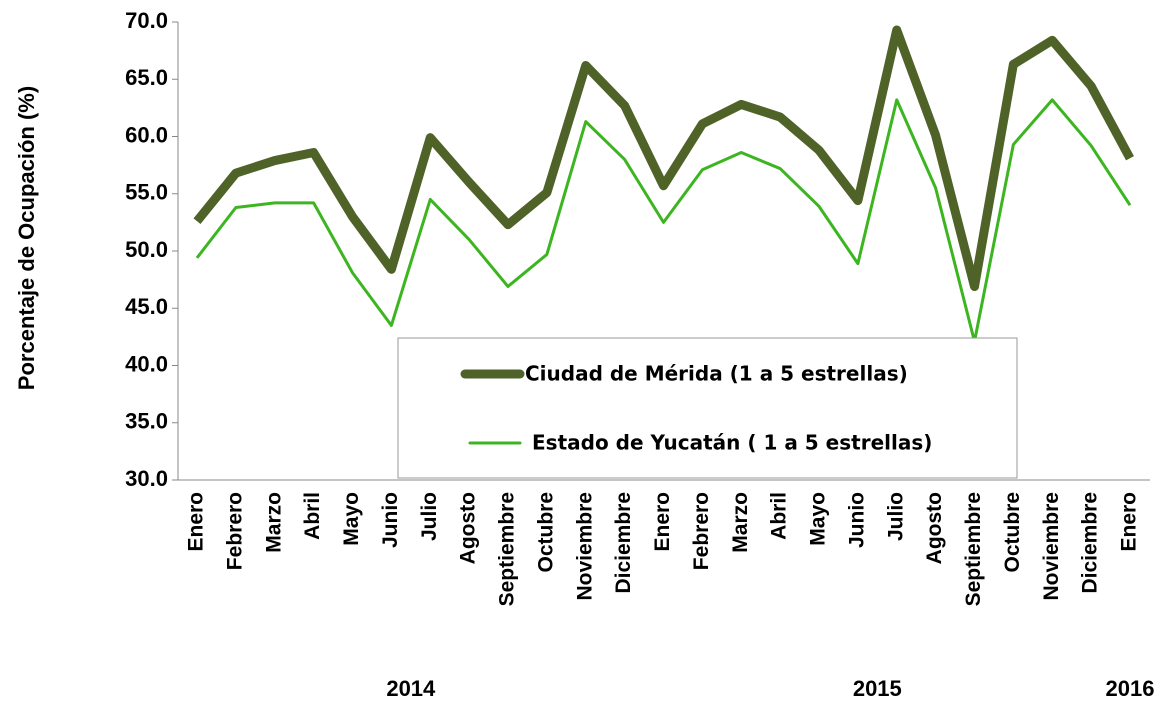 This screenshot has height=704, width=1165. Describe the element at coordinates (877, 688) in the screenshot. I see `year-label: 2015` at that location.